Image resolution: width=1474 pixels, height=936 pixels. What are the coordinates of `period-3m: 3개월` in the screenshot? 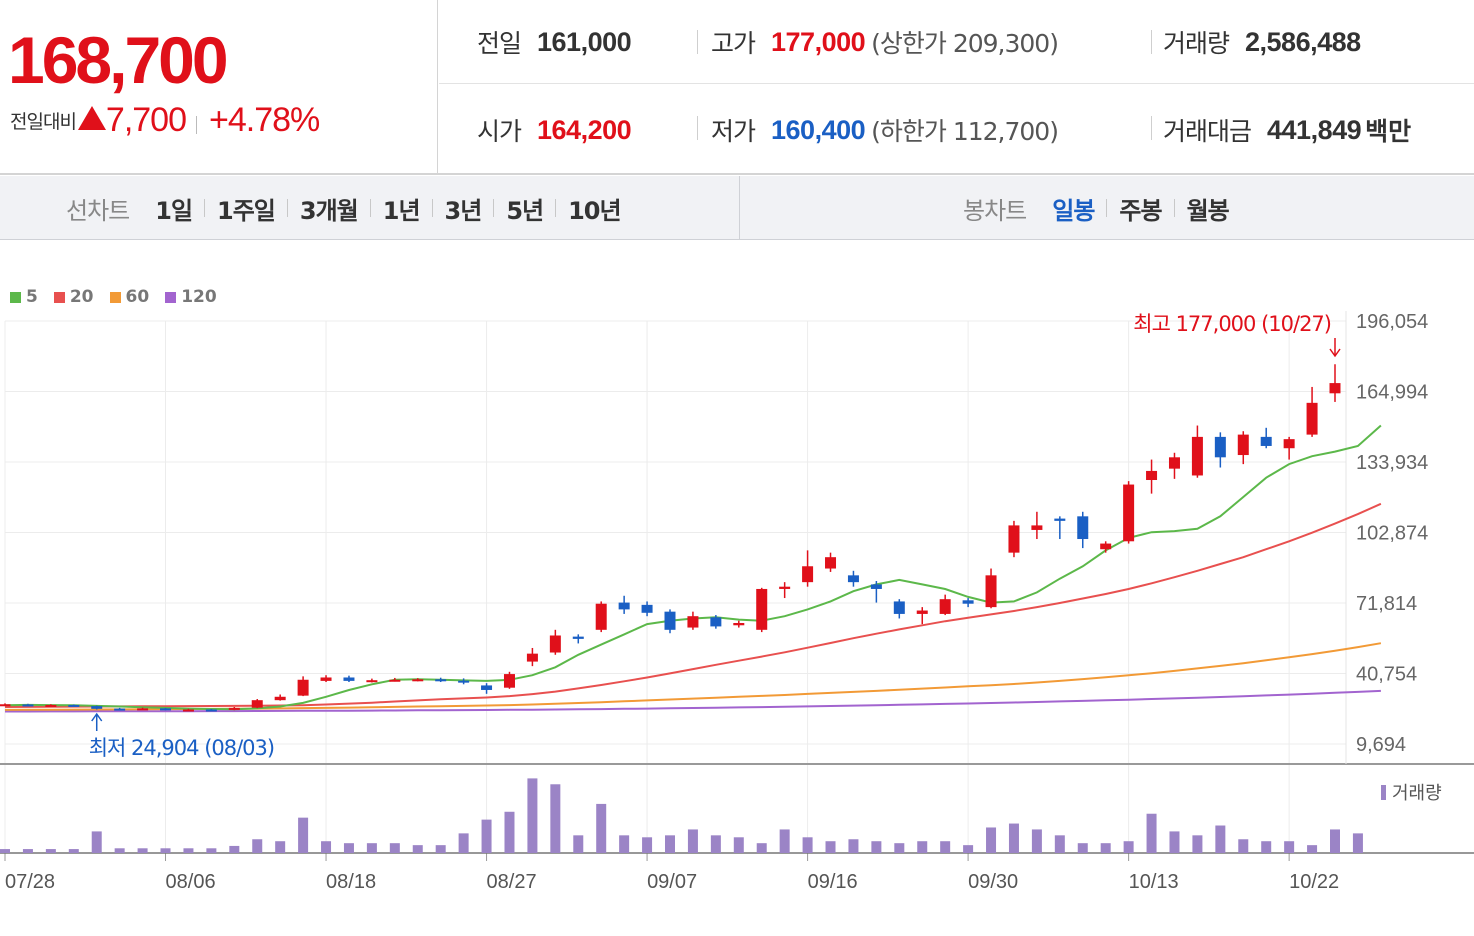 It's located at (329, 210).